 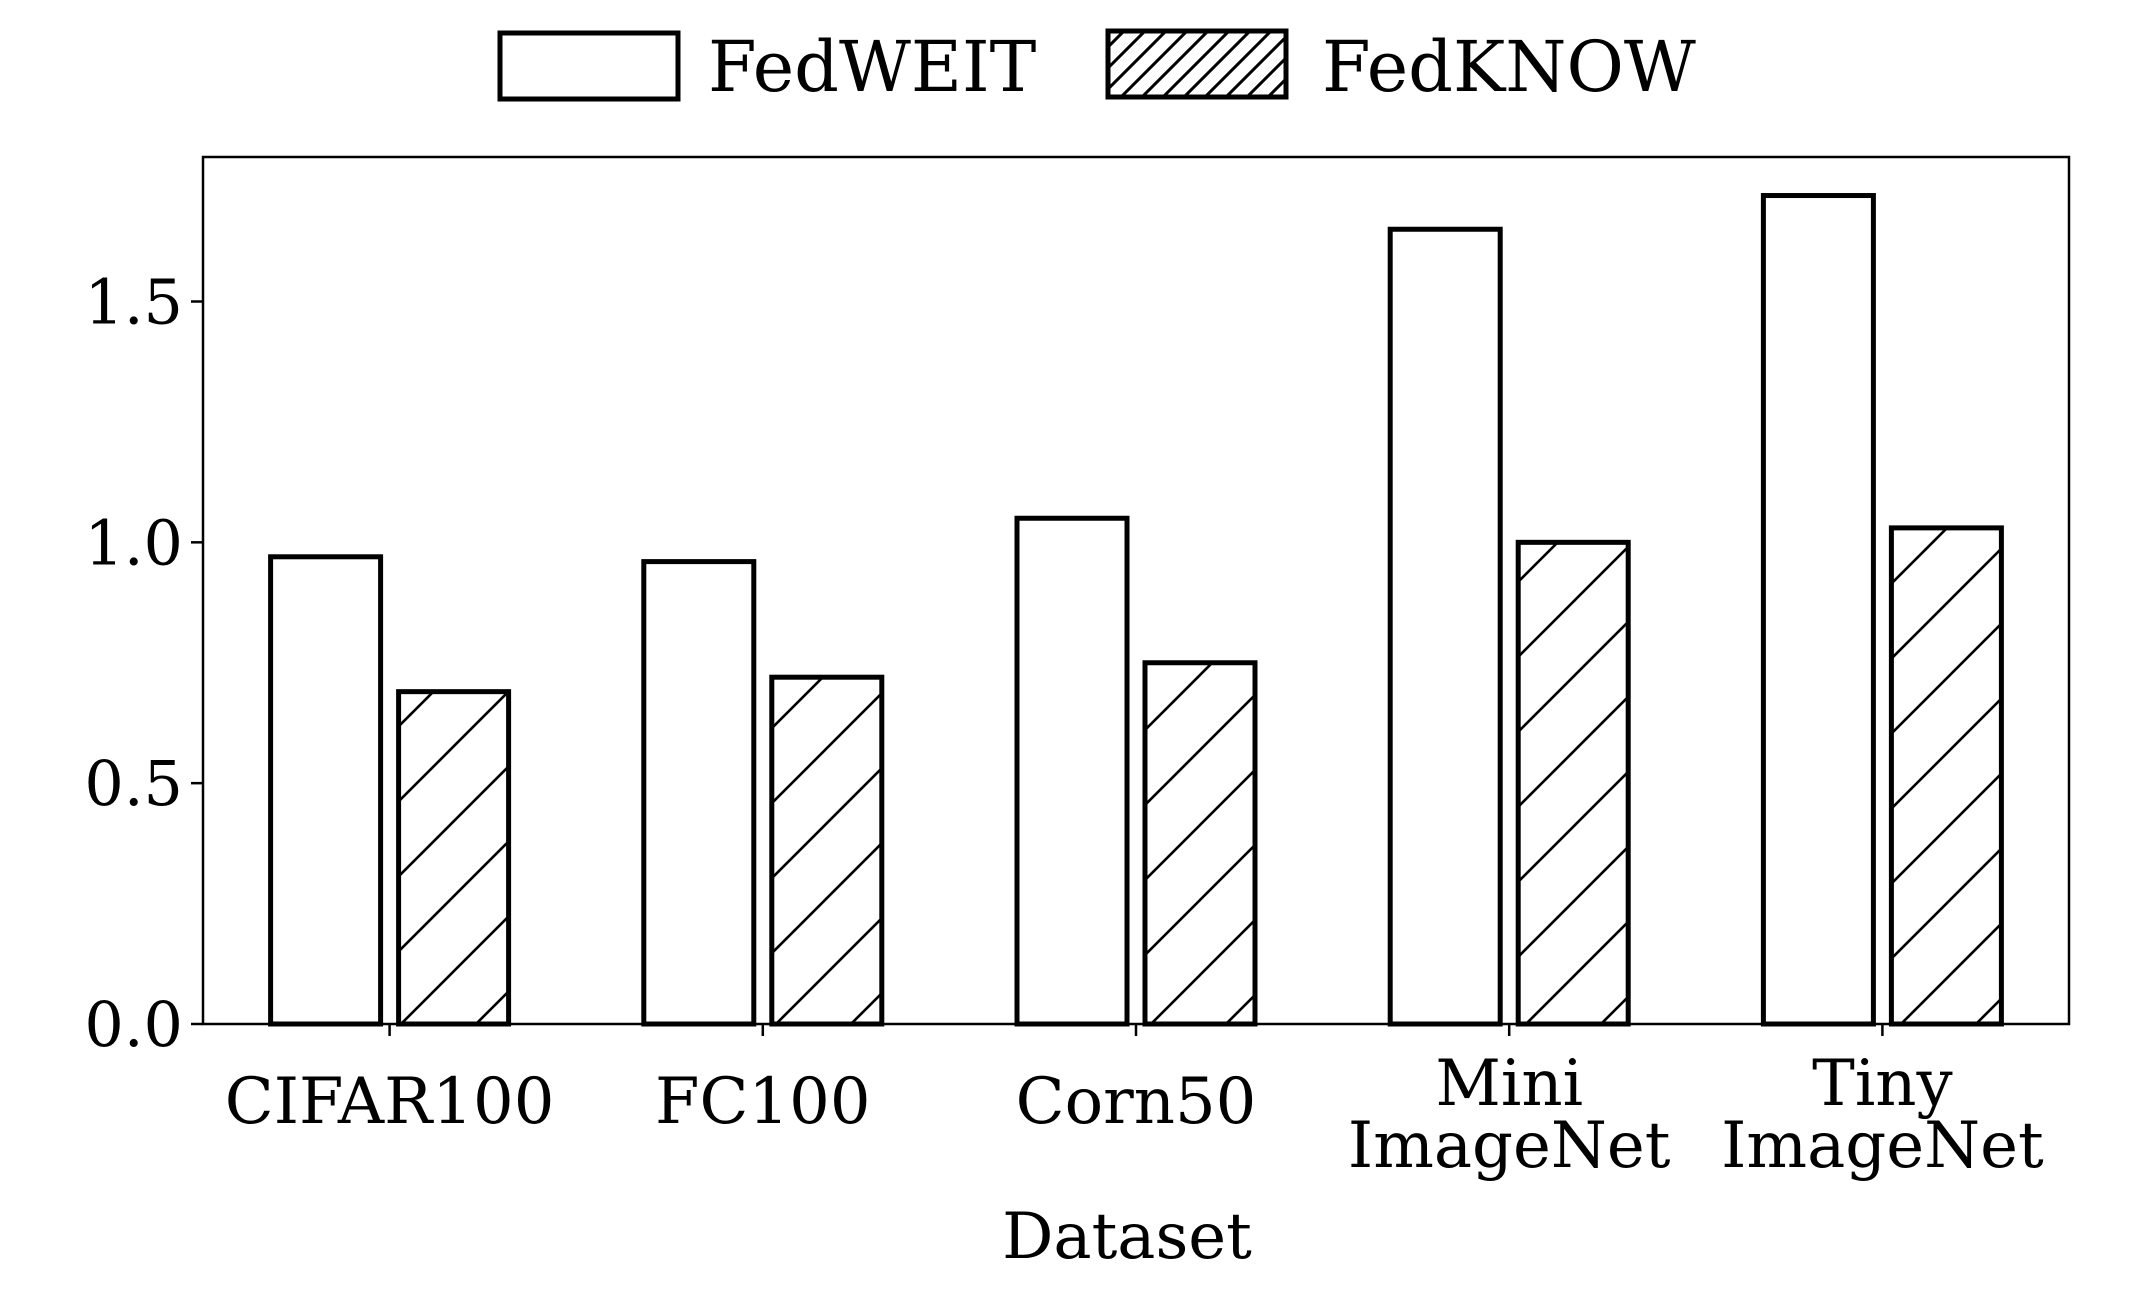 I want to click on x-tick-label: Corn50, so click(x=1136, y=1102).